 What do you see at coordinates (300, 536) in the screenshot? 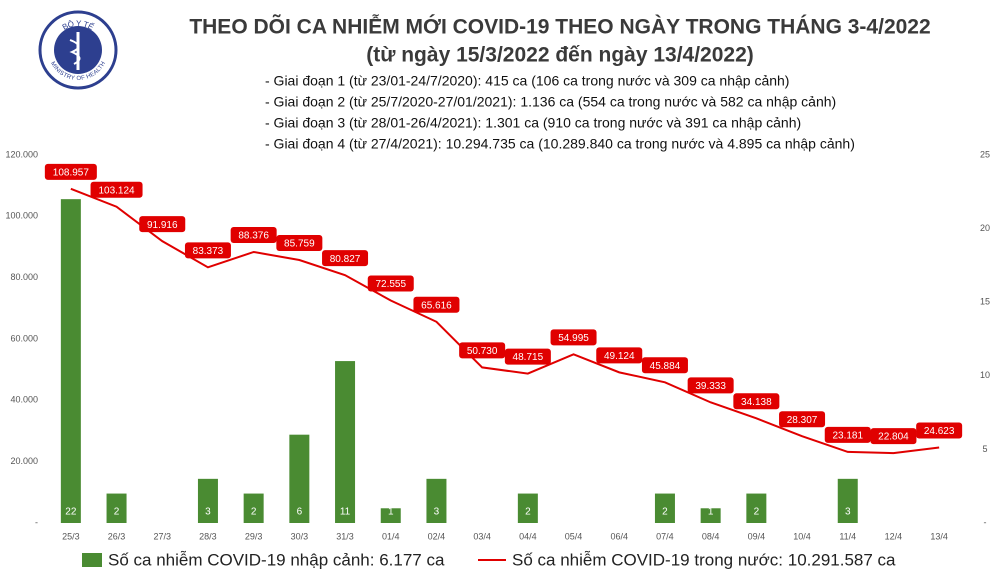
I see `x-tick-label: 30/3` at bounding box center [300, 536].